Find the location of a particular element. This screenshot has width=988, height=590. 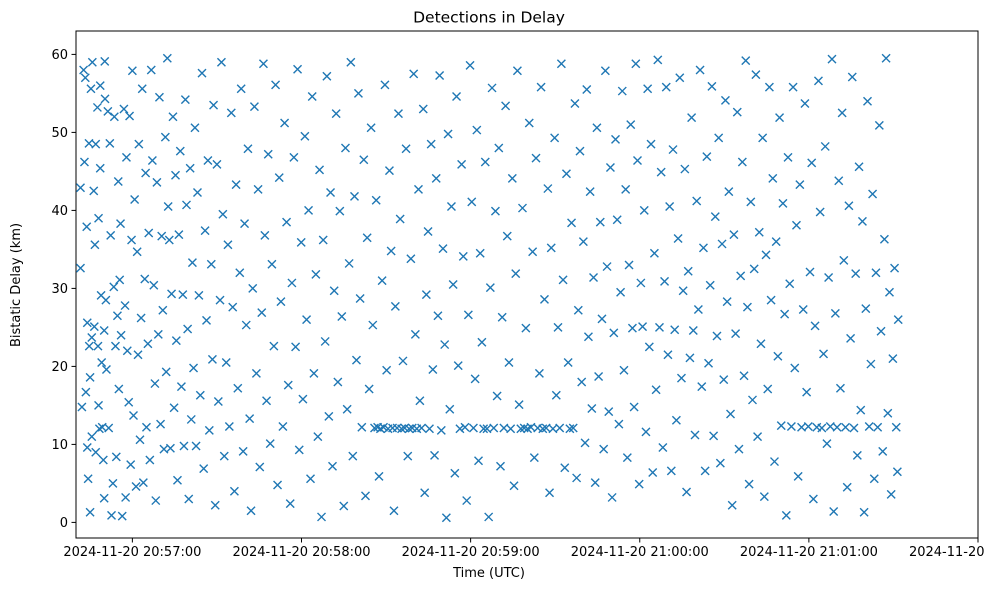

y-tick-label: 30 is located at coordinates (59, 289).